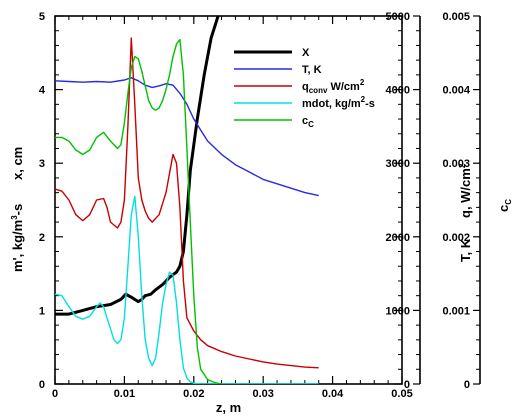 Image resolution: width=521 pixels, height=417 pixels. I want to click on legend-label: cC, so click(308, 122).